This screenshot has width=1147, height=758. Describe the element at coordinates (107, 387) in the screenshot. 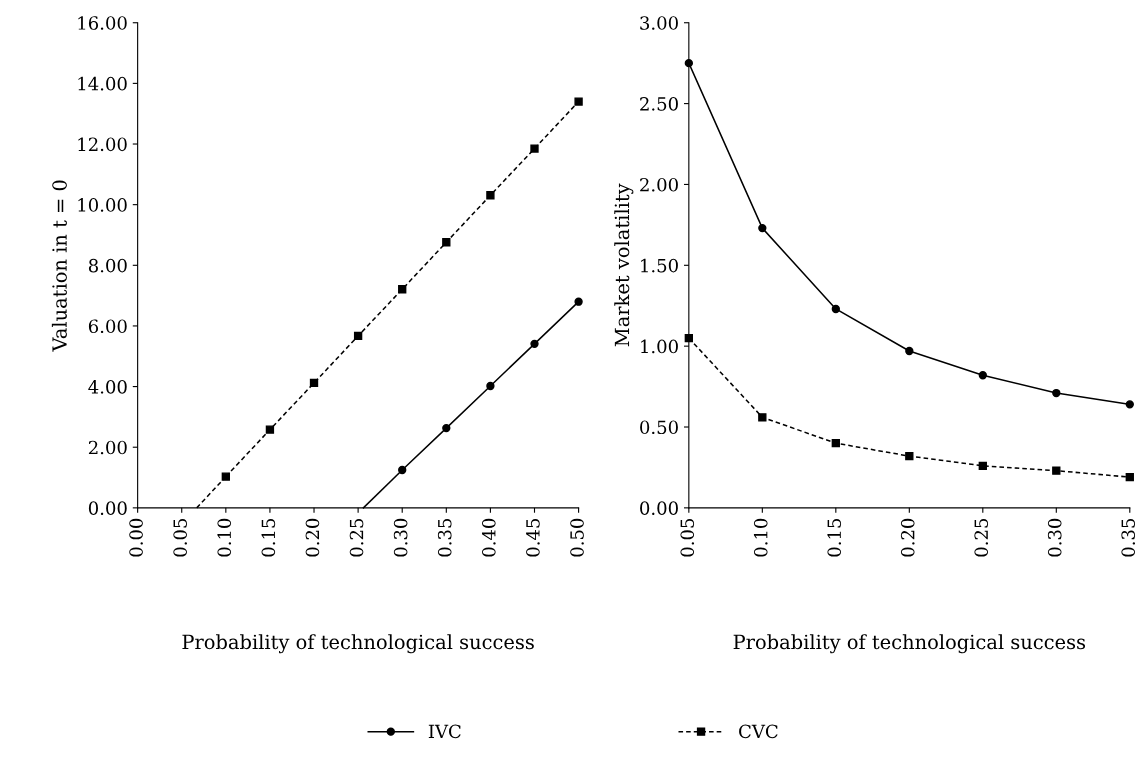

I see `y-tick-label: 4.00` at that location.